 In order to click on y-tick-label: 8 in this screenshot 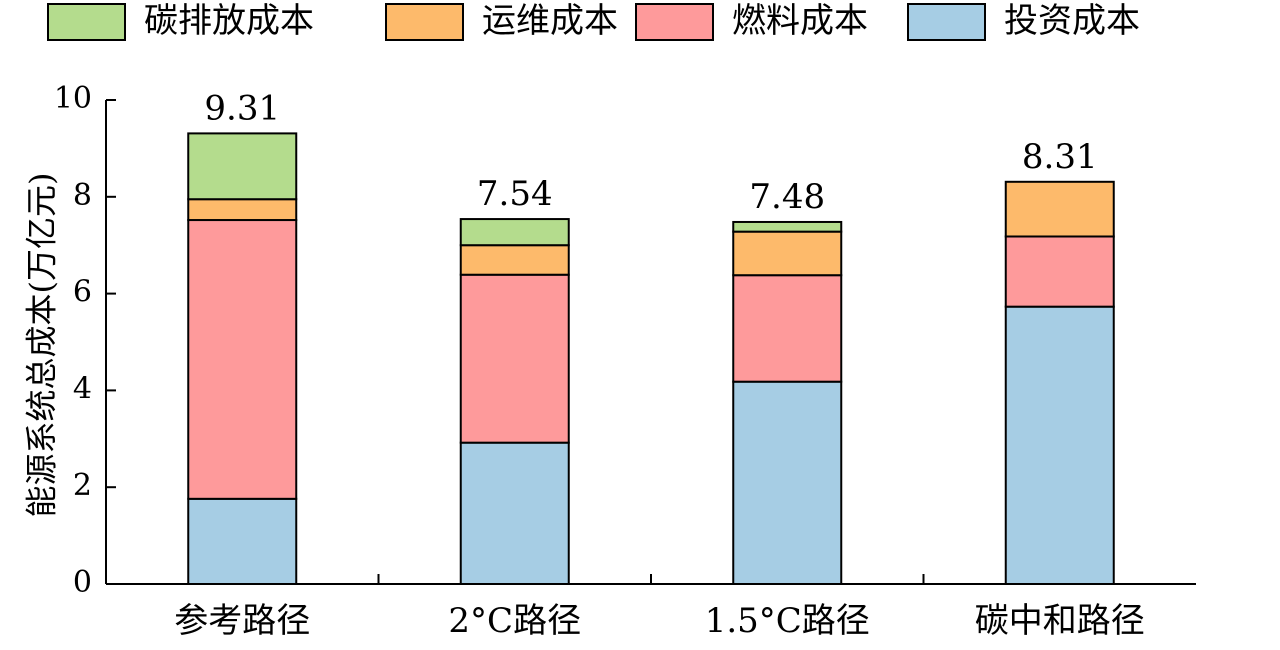, I will do `click(82, 195)`.